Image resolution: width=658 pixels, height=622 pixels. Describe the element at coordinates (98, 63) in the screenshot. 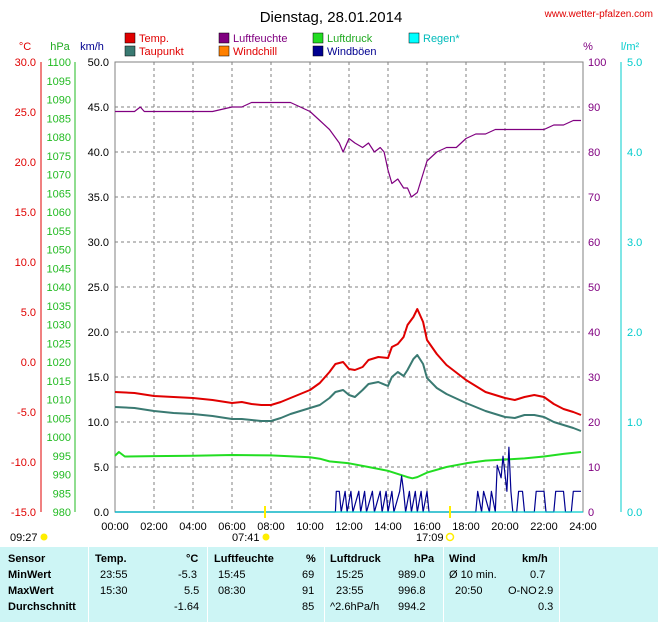

I see `wind-tick-label: 50.0` at that location.